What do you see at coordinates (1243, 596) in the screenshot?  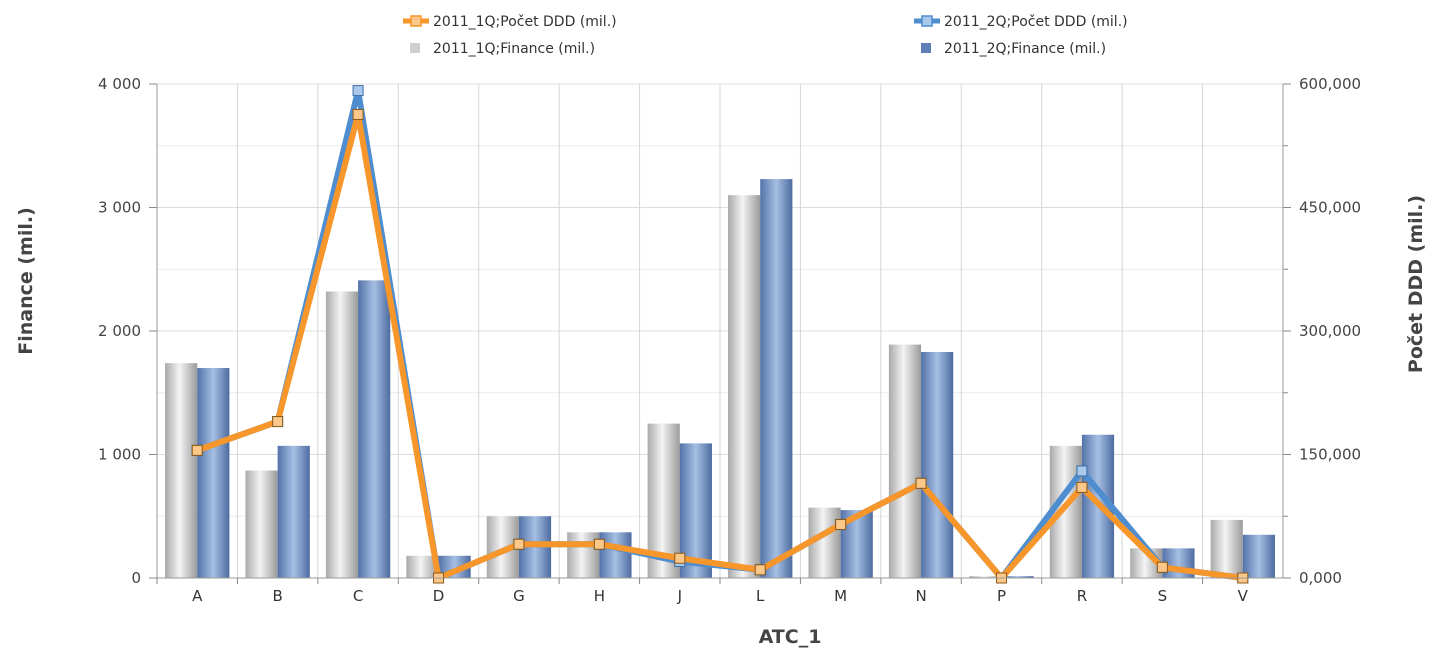 I see `x-tick-label-V: V` at bounding box center [1243, 596].